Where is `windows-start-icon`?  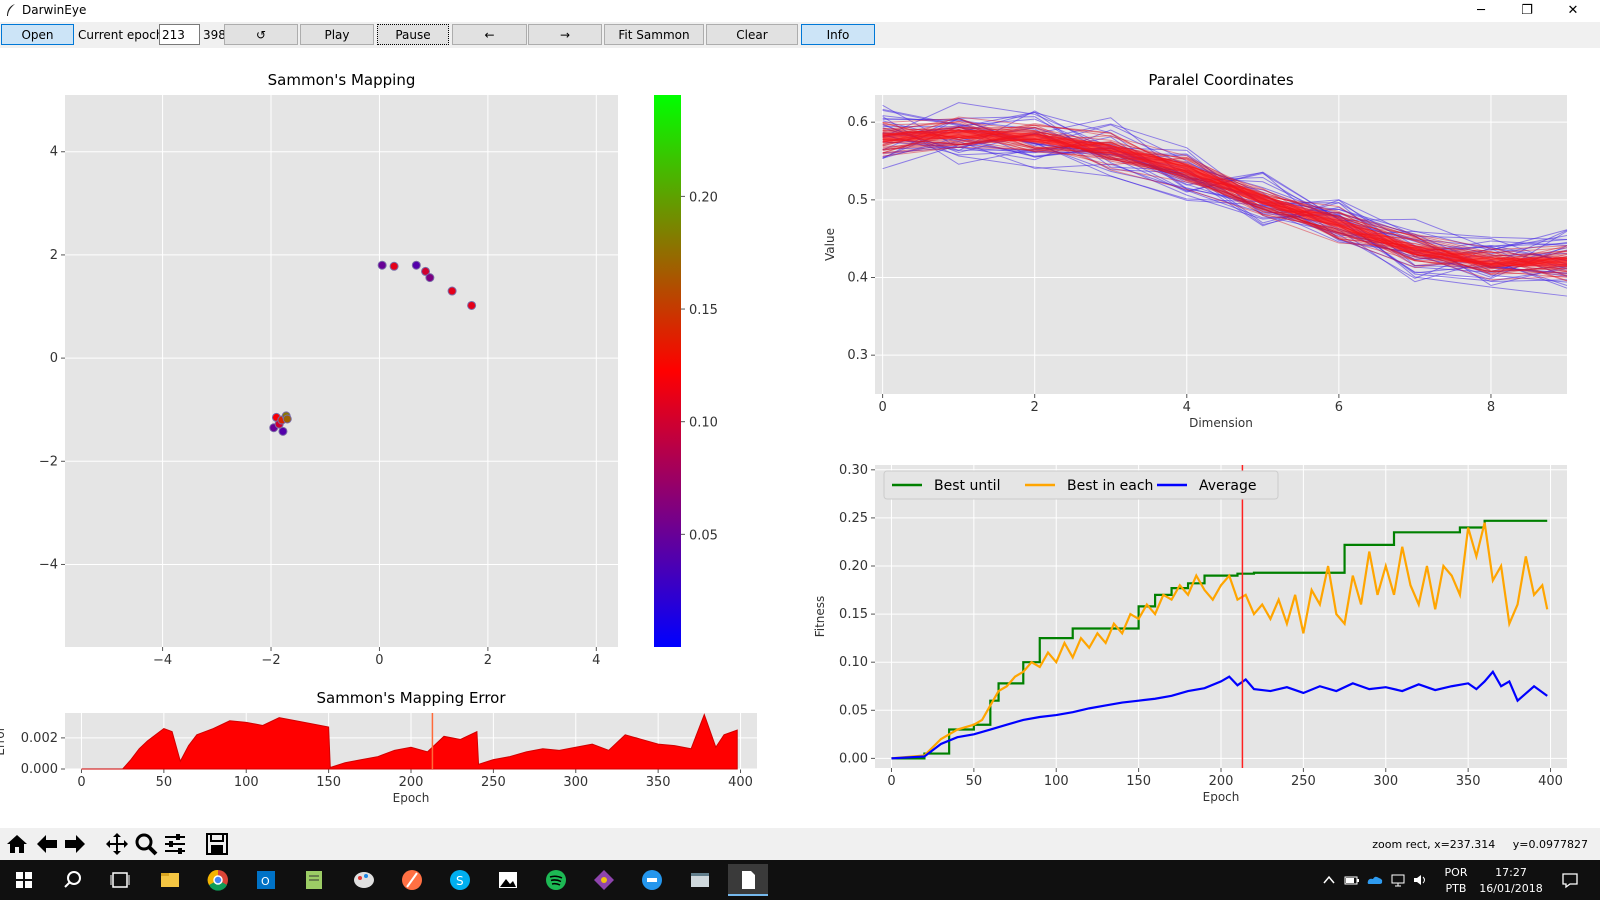
windows-start-icon is located at coordinates (24, 880).